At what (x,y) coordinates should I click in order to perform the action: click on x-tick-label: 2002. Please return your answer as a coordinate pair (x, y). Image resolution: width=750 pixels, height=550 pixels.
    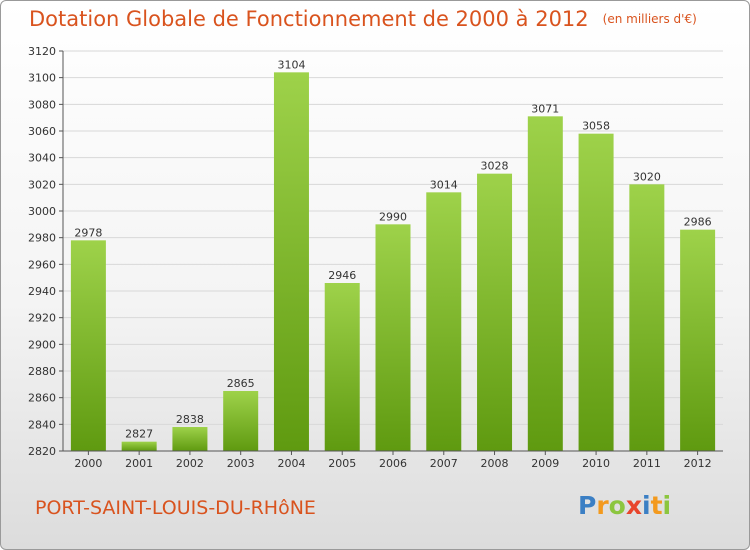
    Looking at the image, I should click on (190, 463).